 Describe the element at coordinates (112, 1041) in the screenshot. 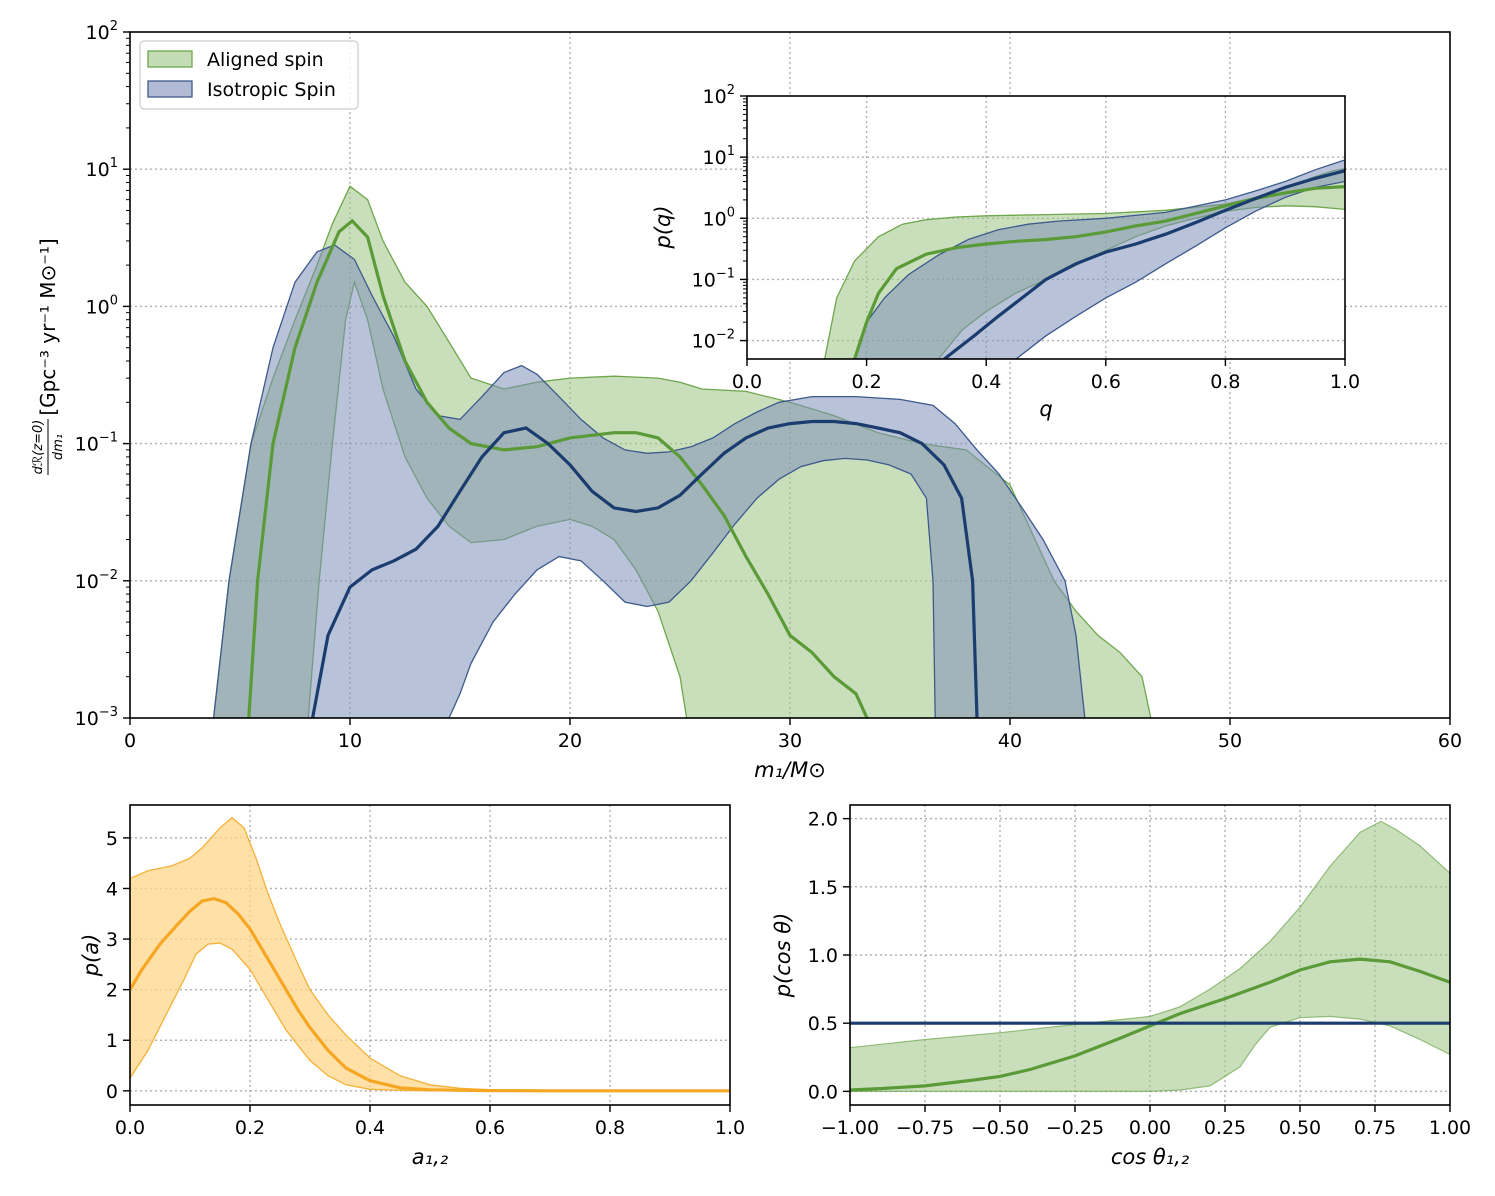

I see `y-tick-label: 1` at that location.